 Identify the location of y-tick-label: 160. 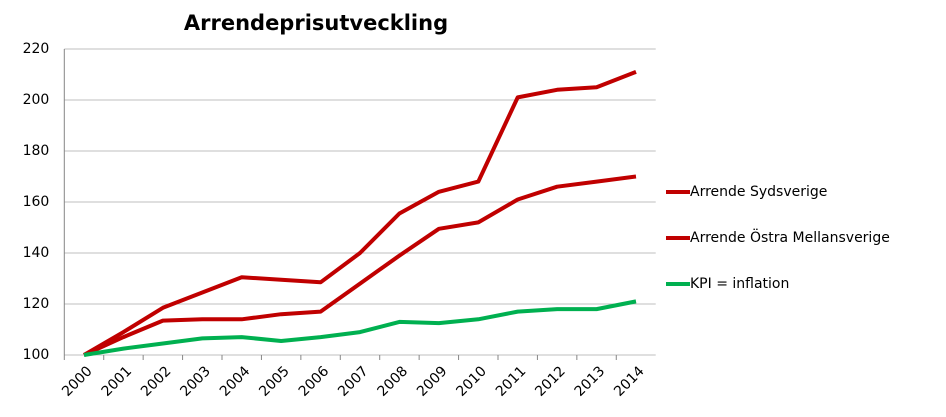
(36, 202).